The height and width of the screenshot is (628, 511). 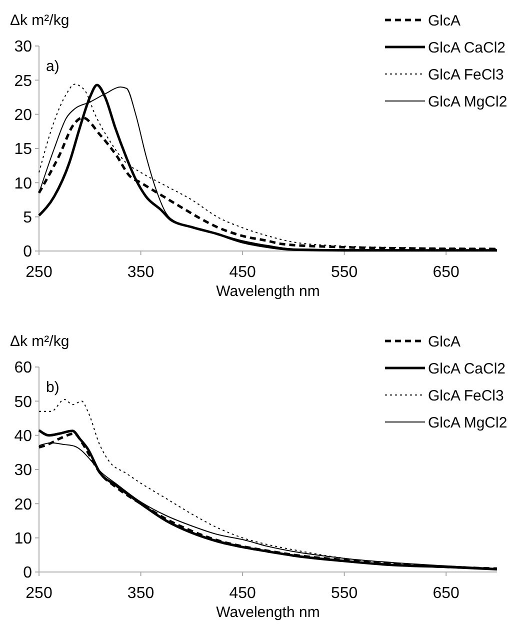 I want to click on y-tick-label: 60, so click(x=23, y=368).